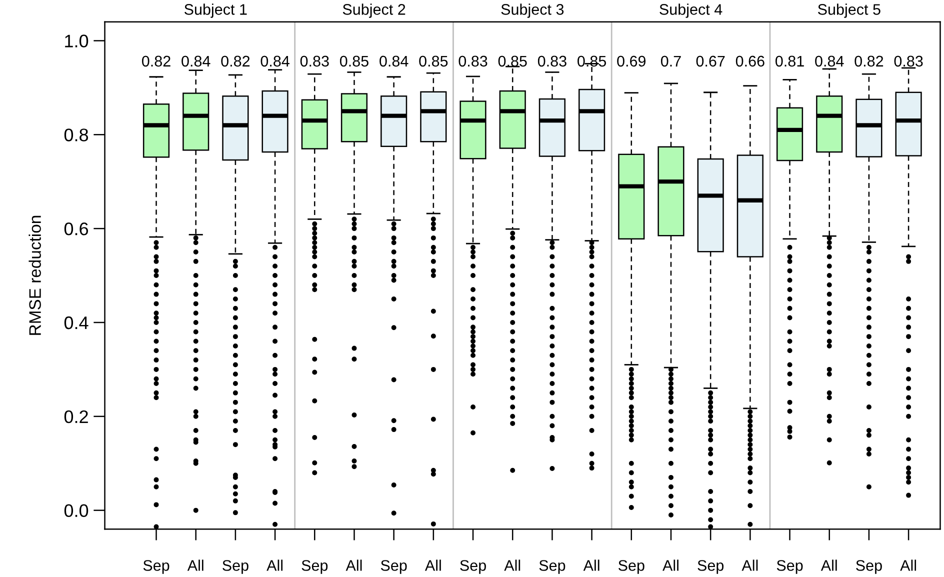  Describe the element at coordinates (691, 11) in the screenshot. I see `text: Subject 4` at that location.